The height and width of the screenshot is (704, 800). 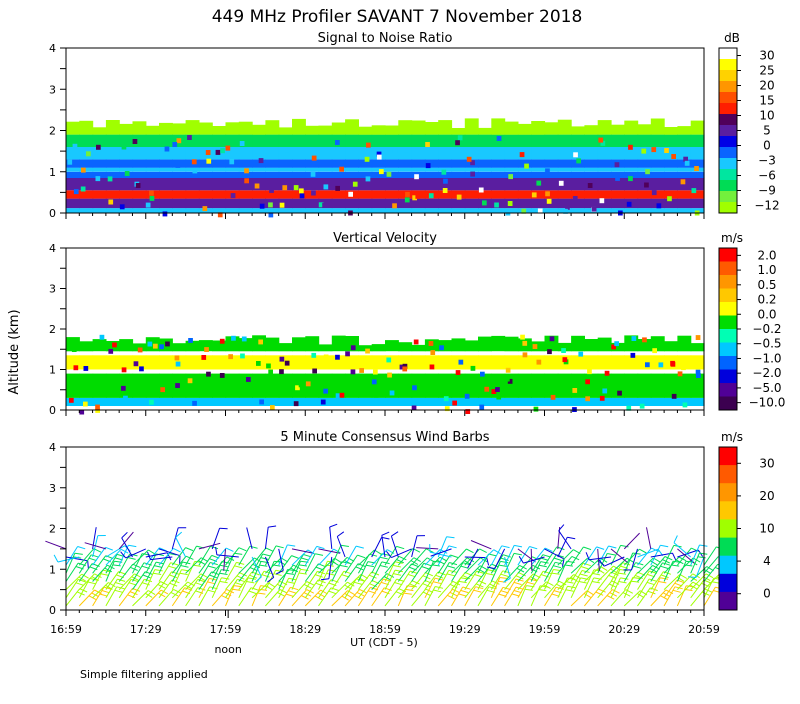 I want to click on y-tick-label: 3, so click(x=52, y=488).